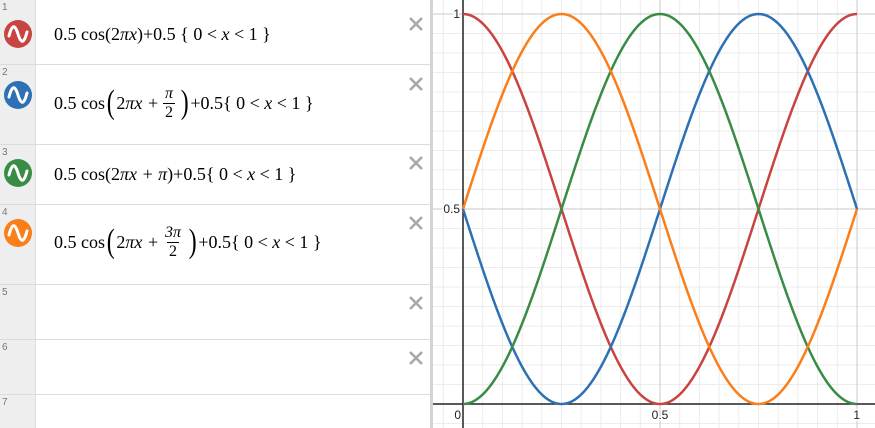 Image resolution: width=875 pixels, height=428 pixels. I want to click on y-tick-label: 1, so click(456, 14).